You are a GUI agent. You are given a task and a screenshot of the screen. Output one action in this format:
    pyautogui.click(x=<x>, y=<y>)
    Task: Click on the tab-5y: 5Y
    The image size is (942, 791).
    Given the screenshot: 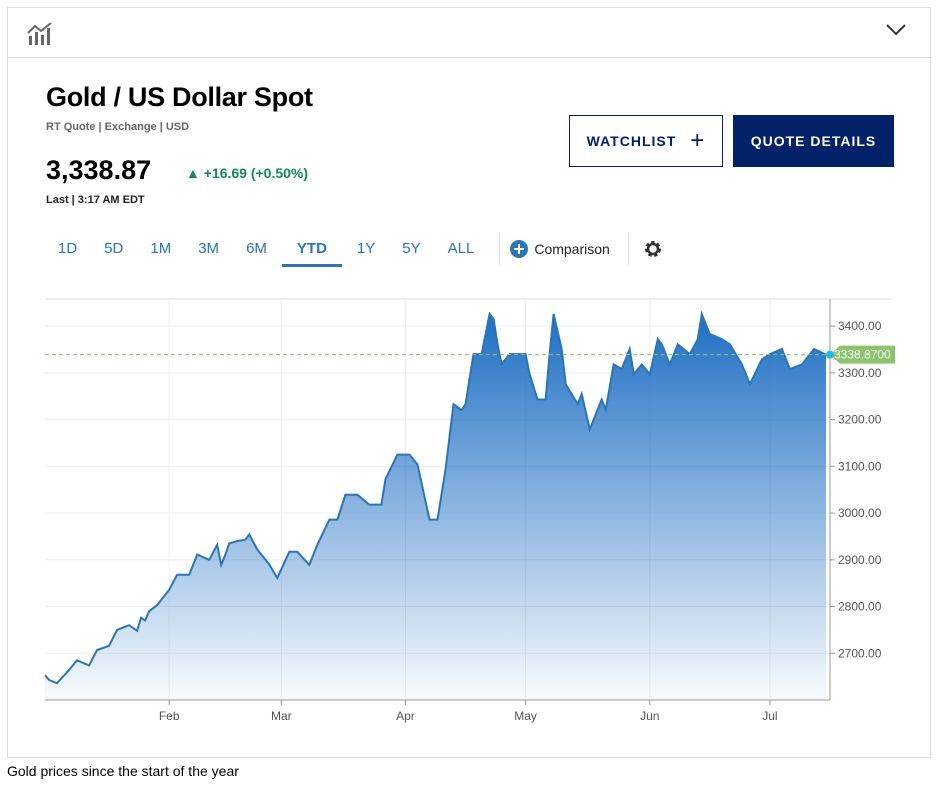 What is the action you would take?
    pyautogui.click(x=411, y=248)
    